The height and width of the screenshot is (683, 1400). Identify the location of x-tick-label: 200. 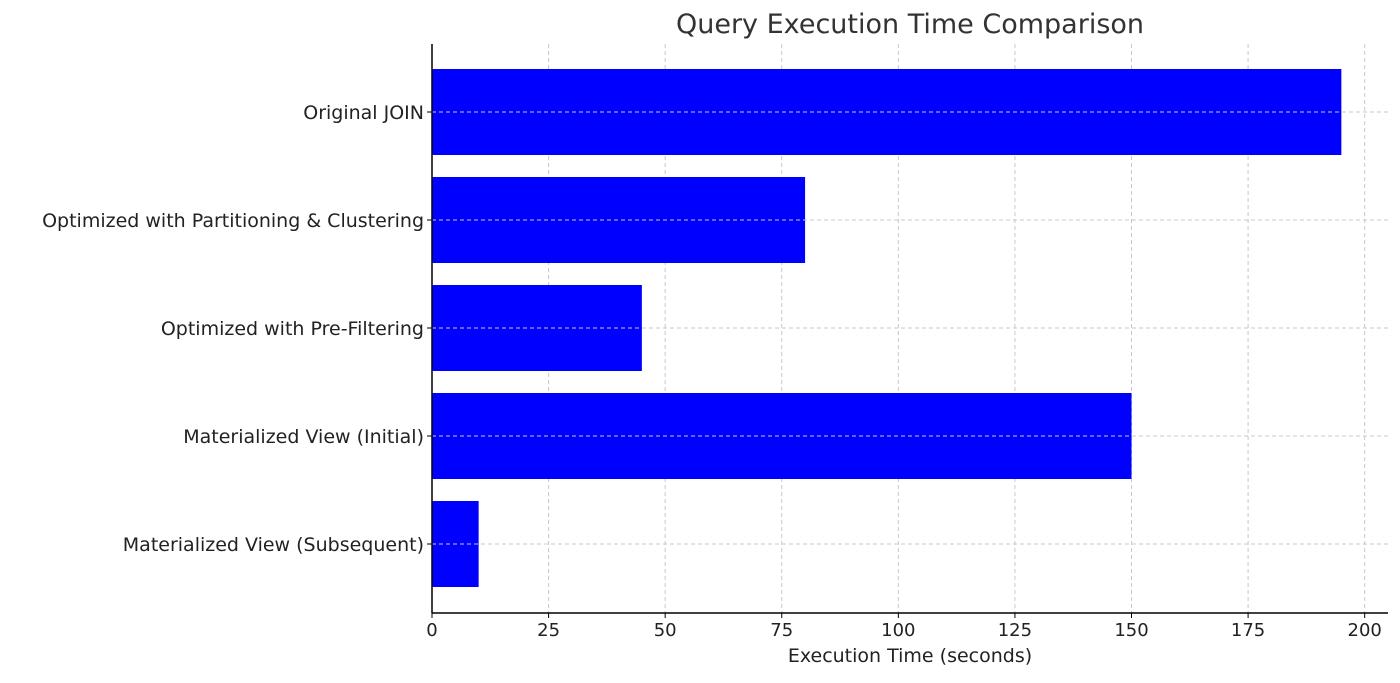
(1365, 630).